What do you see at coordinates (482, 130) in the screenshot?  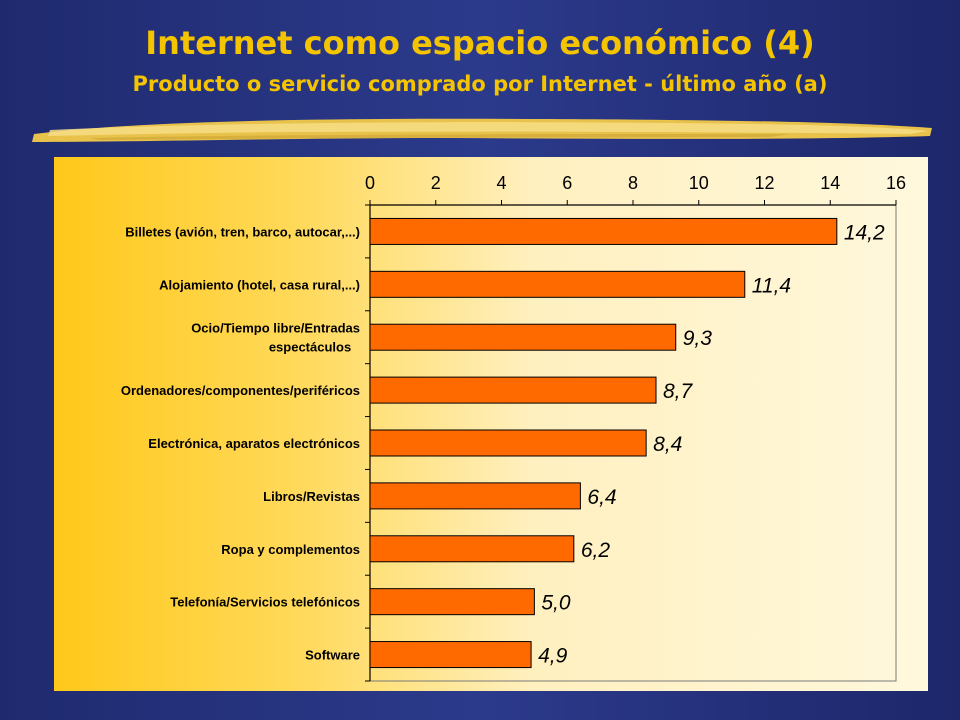 I see `brush-stroke-divider` at bounding box center [482, 130].